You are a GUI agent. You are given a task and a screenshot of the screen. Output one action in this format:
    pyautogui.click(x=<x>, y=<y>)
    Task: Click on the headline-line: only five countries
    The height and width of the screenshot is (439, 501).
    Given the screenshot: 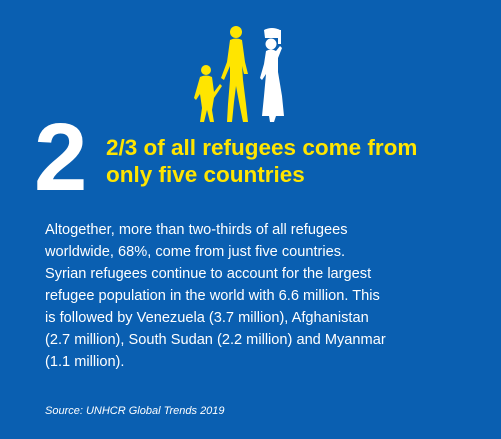 What is the action you would take?
    pyautogui.click(x=296, y=174)
    